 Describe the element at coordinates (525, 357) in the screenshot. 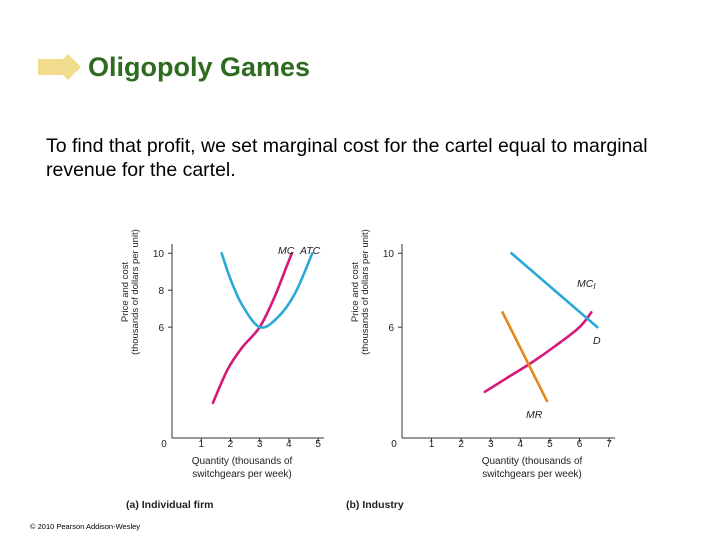

I see `series-line-mr` at that location.